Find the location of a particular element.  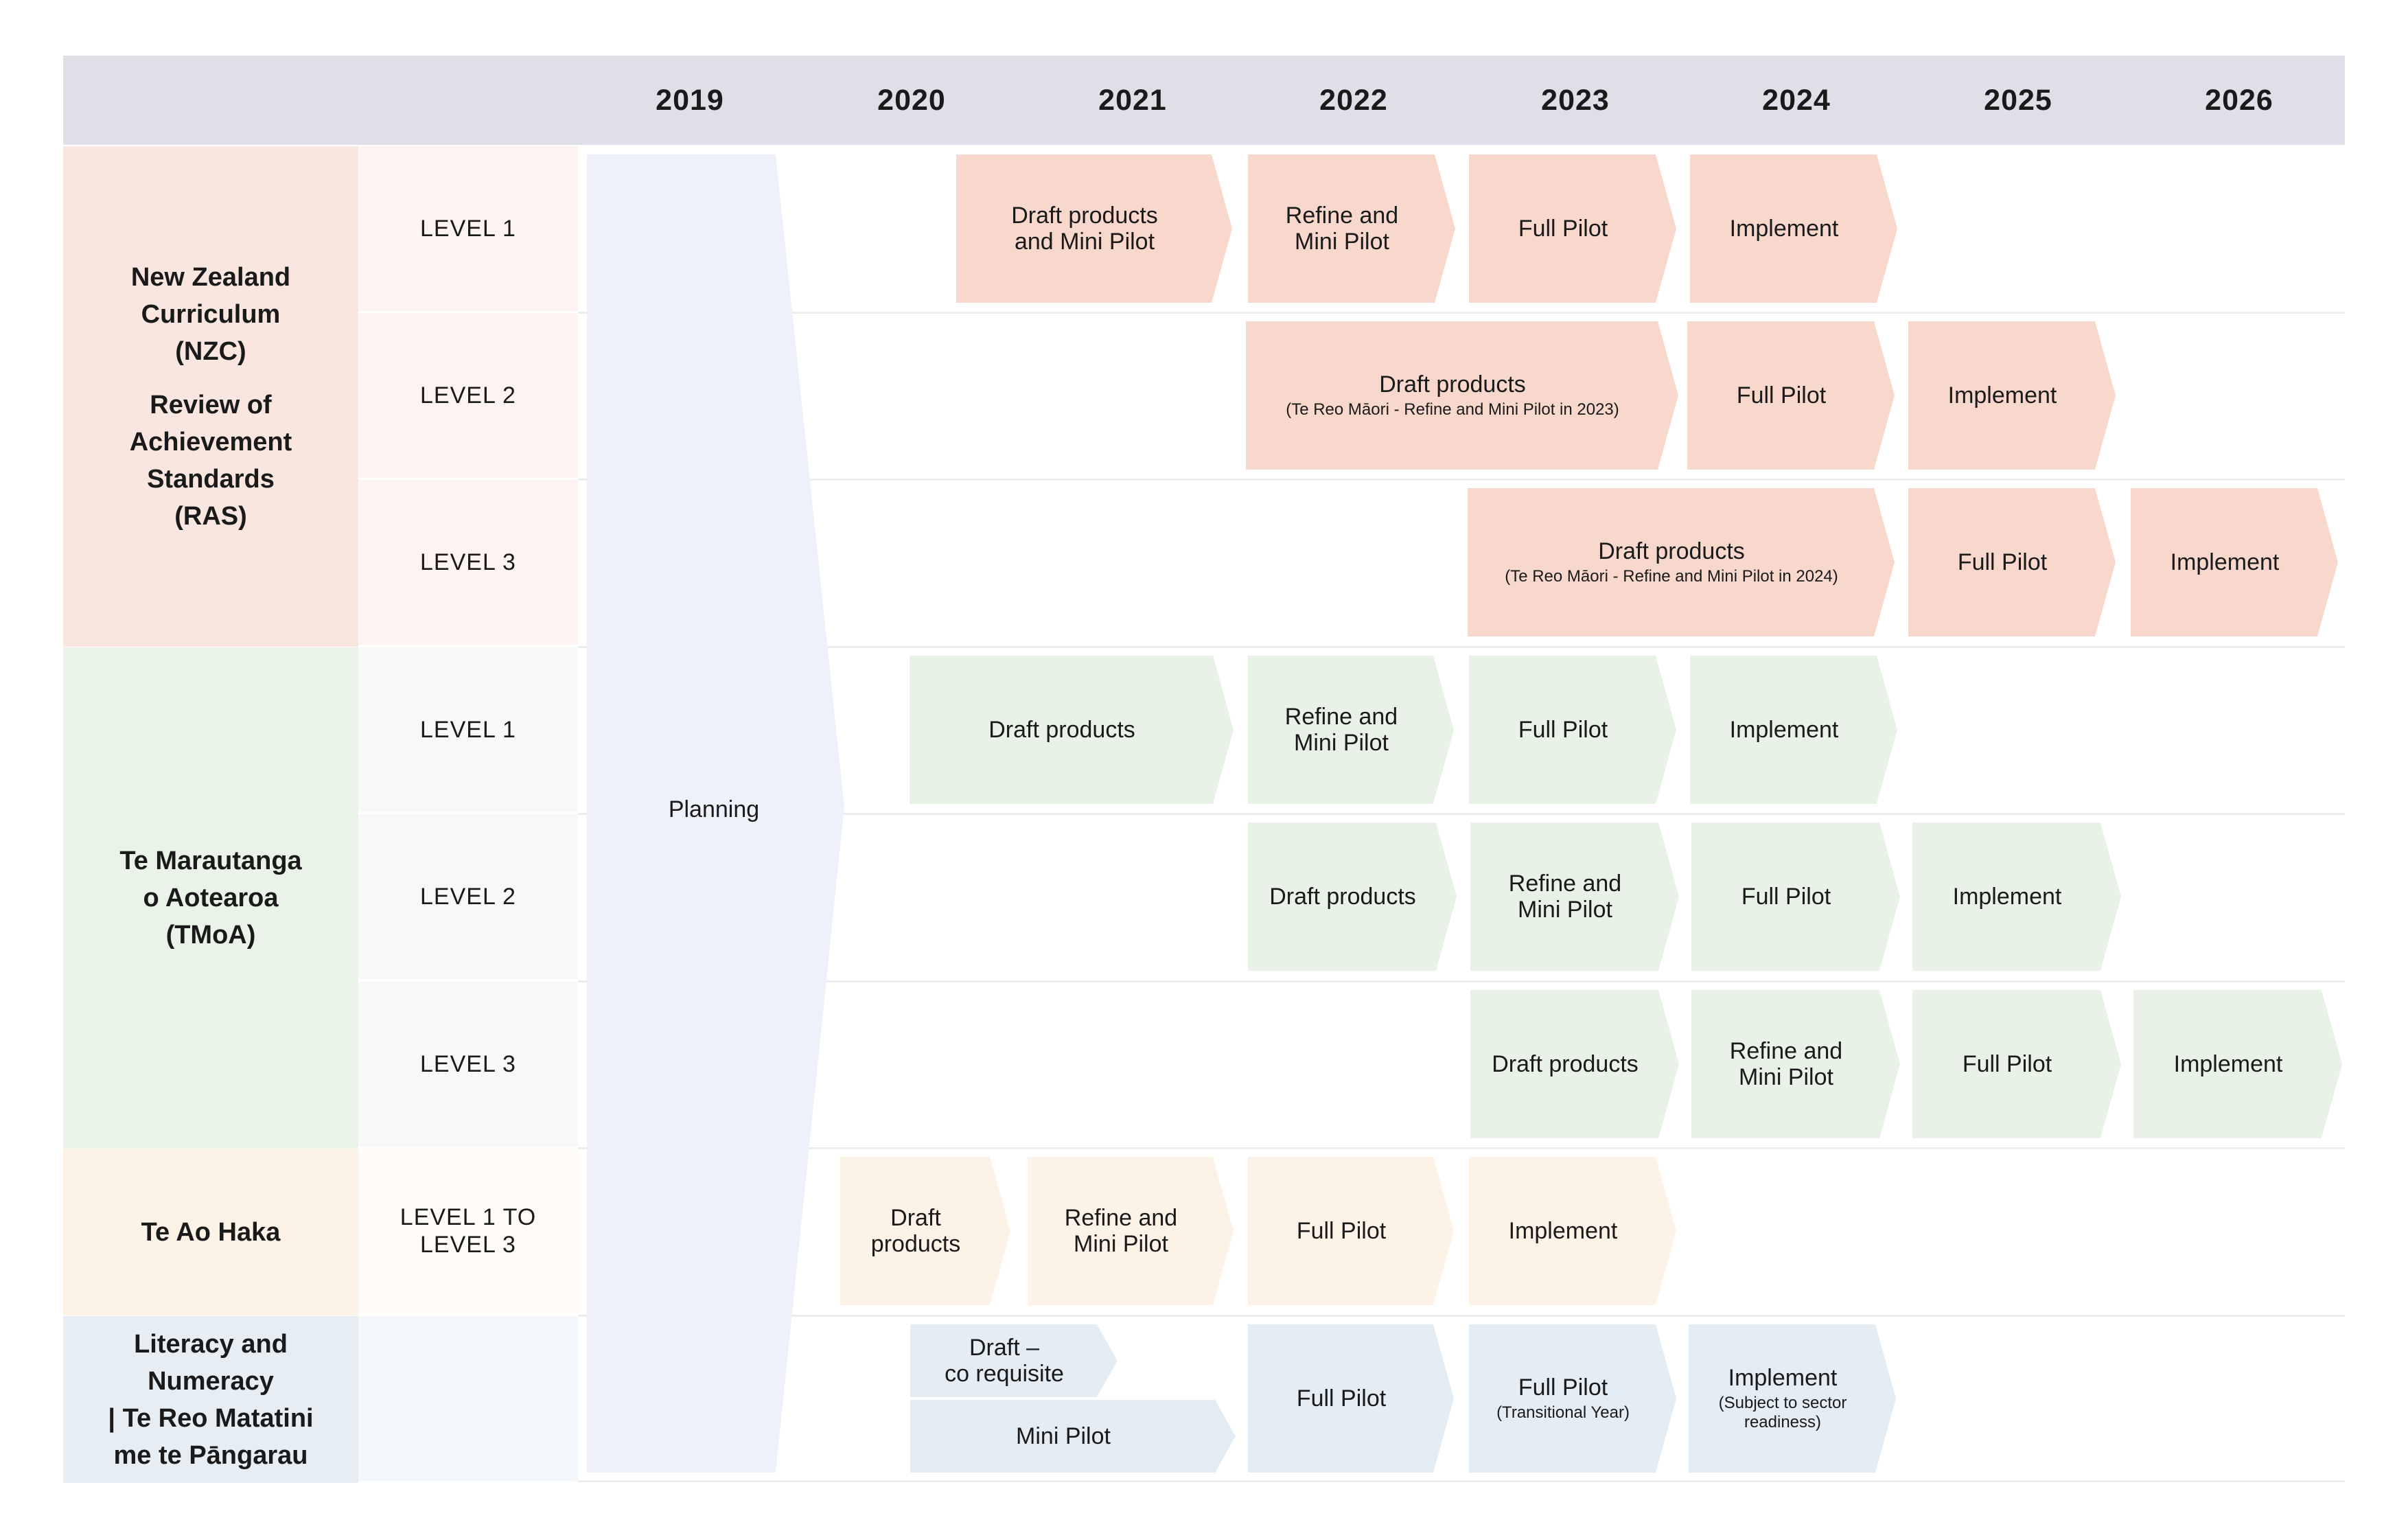

year-label-2025: 2025 is located at coordinates (2018, 100).